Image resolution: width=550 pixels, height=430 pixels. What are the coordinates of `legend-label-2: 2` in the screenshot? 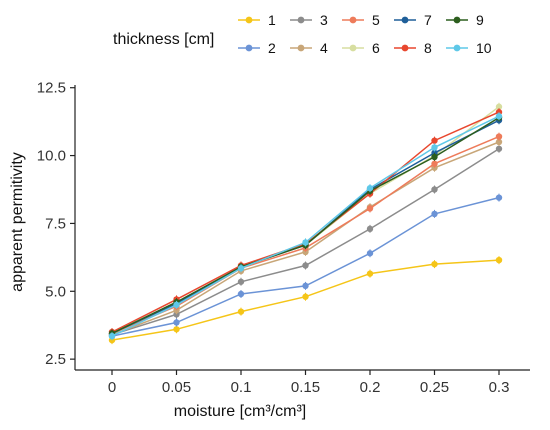 It's located at (272, 48).